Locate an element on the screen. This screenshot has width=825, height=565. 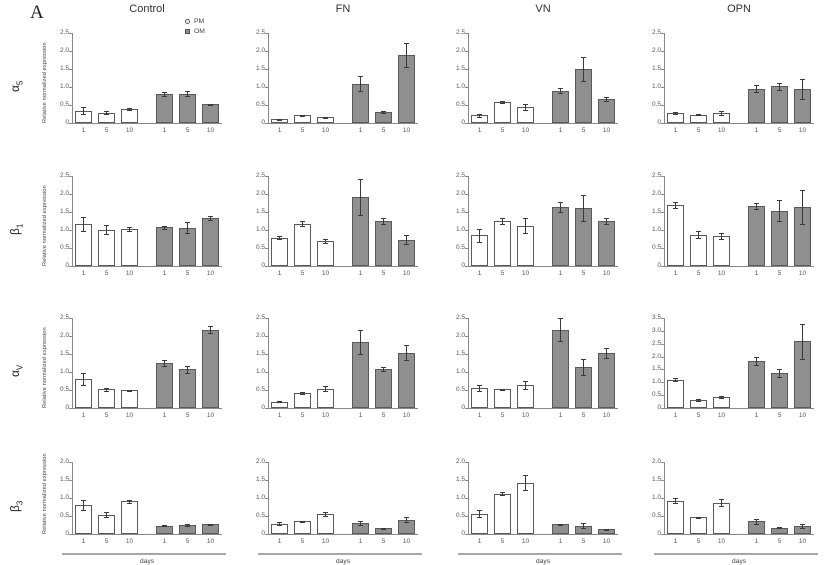
y-tick-label: 1.0 is located at coordinates (260, 229).